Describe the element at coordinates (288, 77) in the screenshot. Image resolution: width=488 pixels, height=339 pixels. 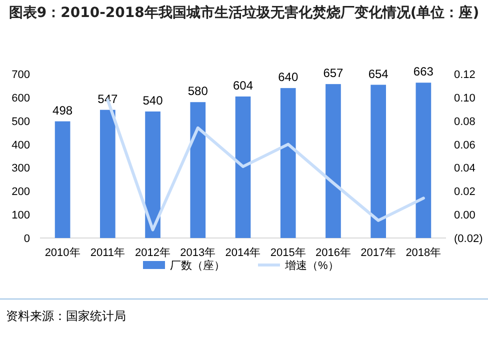
I see `data-label: 640` at that location.